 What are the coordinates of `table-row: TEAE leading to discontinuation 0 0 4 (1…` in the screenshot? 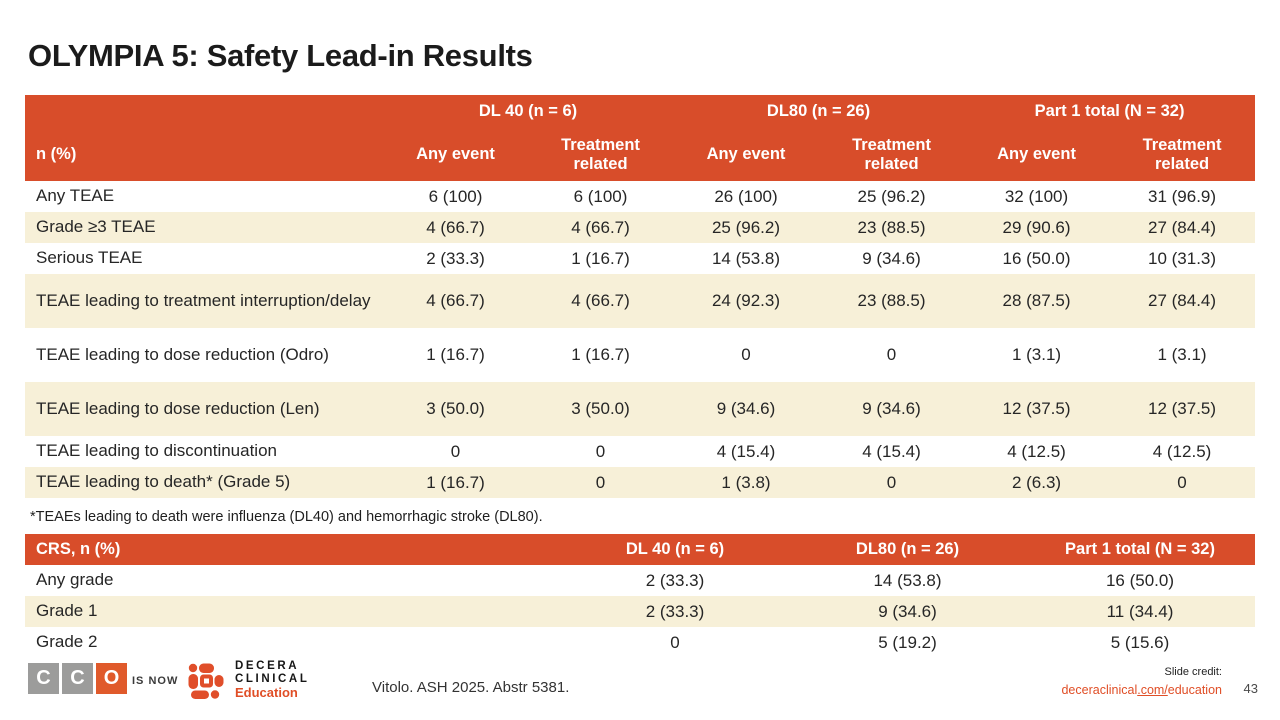 It's located at (640, 451).